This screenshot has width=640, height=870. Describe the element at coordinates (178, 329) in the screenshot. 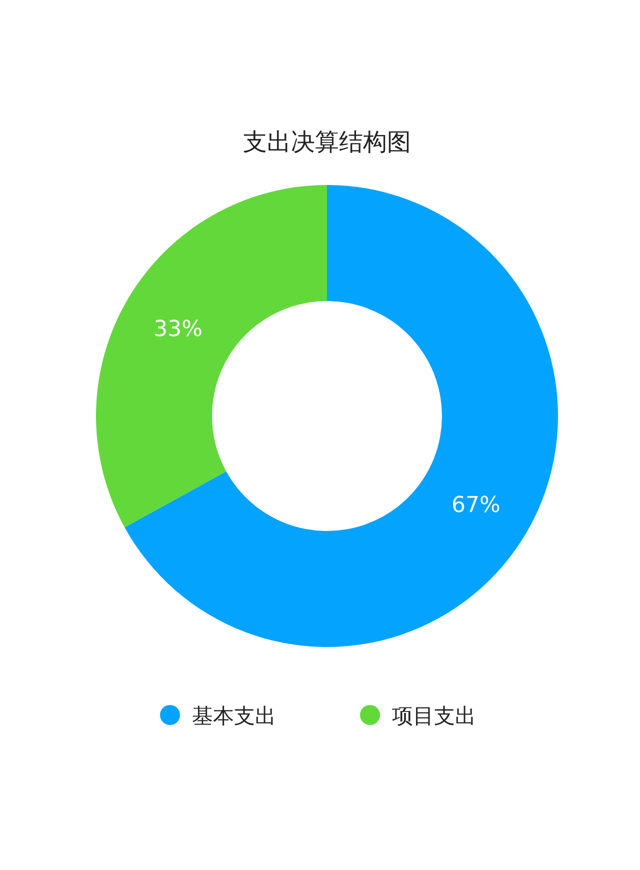

I see `data-label: 33%` at that location.